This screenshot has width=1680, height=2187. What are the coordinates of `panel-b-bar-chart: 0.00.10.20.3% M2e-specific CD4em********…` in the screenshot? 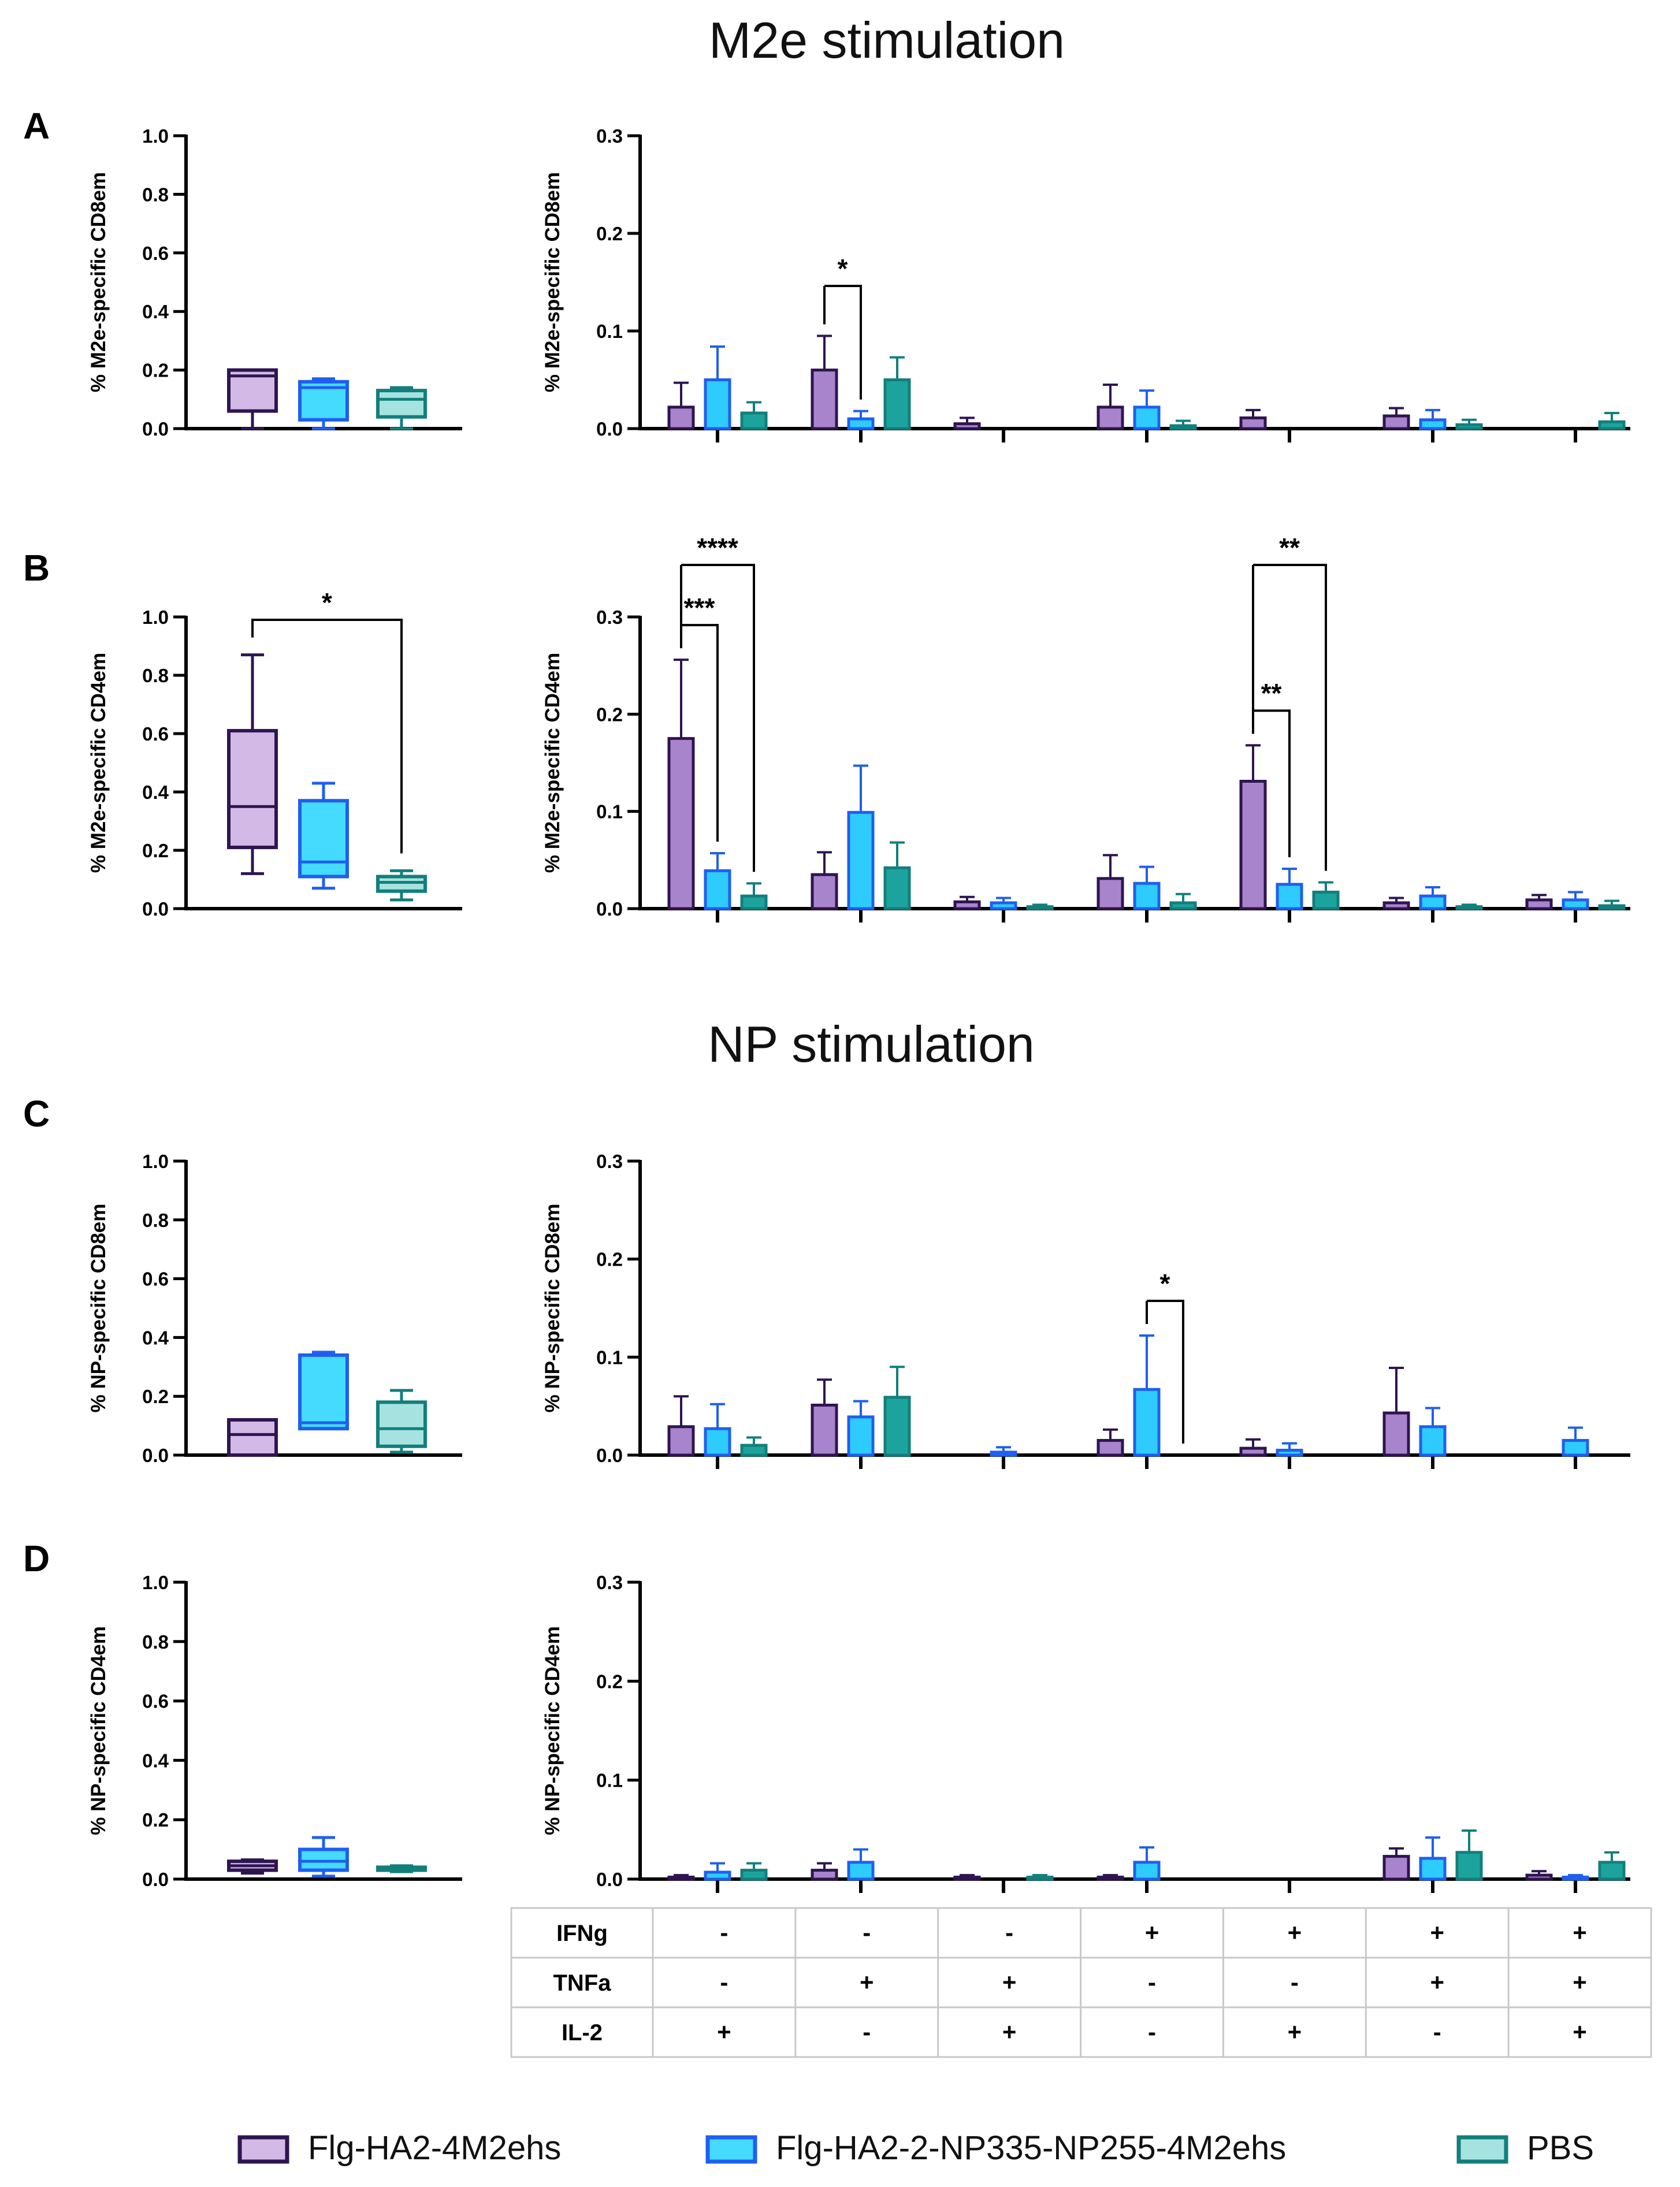 It's located at (1086, 728).